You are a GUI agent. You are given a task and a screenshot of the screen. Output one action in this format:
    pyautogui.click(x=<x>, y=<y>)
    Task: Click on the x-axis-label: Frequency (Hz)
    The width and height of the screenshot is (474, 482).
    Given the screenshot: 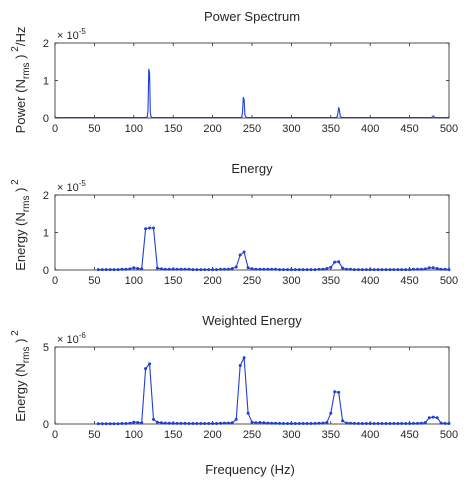 What is the action you would take?
    pyautogui.click(x=250, y=469)
    